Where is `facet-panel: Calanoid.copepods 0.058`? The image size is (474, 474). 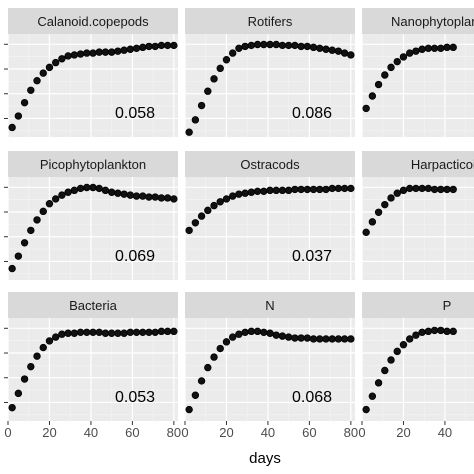
facet-panel: Calanoid.copepods 0.058 is located at coordinates (91, 72).